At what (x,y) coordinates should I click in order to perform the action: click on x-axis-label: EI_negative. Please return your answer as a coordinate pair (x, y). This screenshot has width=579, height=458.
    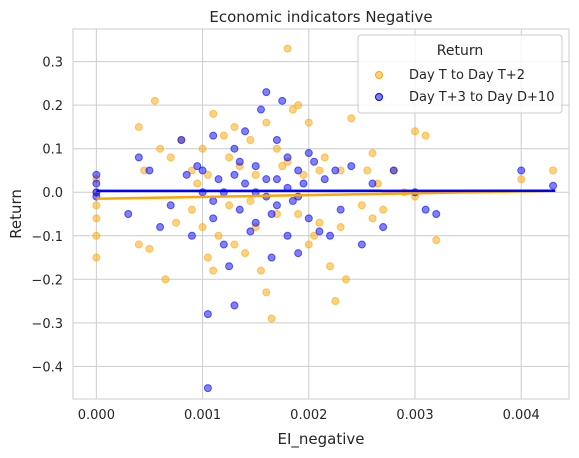
    Looking at the image, I should click on (320, 439).